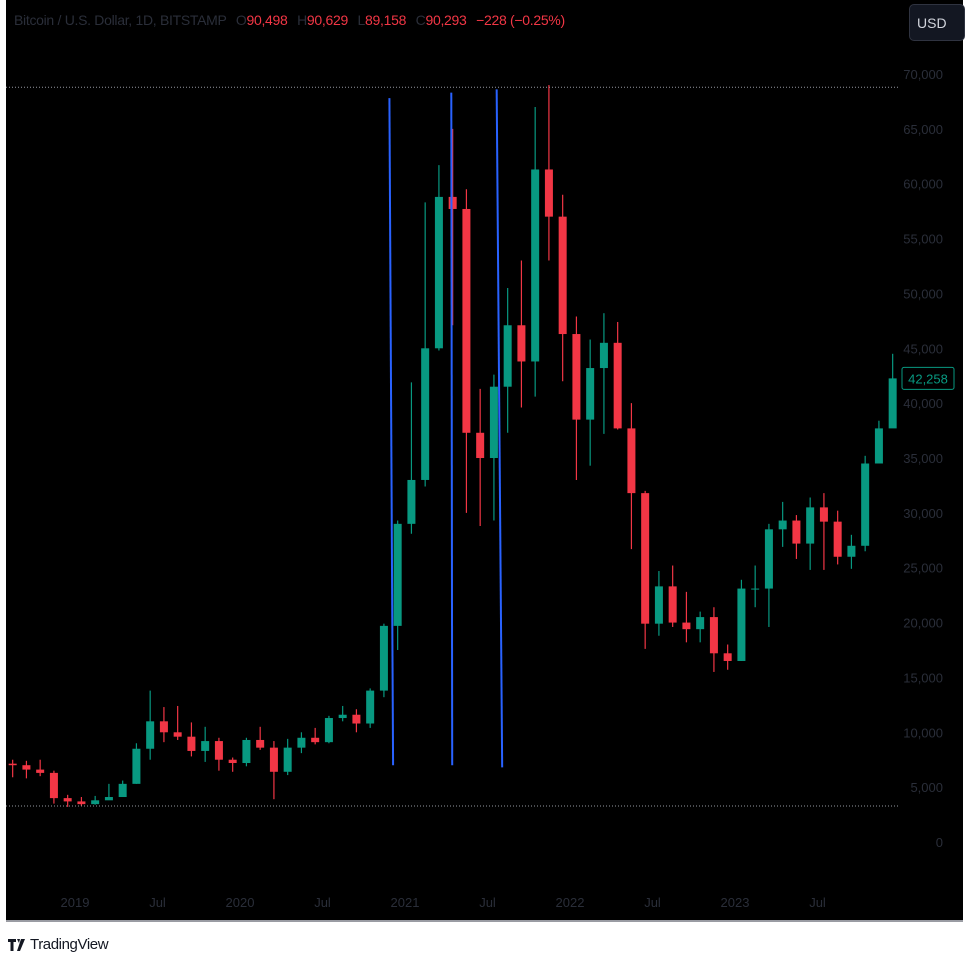 This screenshot has height=973, width=973. What do you see at coordinates (240, 902) in the screenshot?
I see `x-tick-label: 2020` at bounding box center [240, 902].